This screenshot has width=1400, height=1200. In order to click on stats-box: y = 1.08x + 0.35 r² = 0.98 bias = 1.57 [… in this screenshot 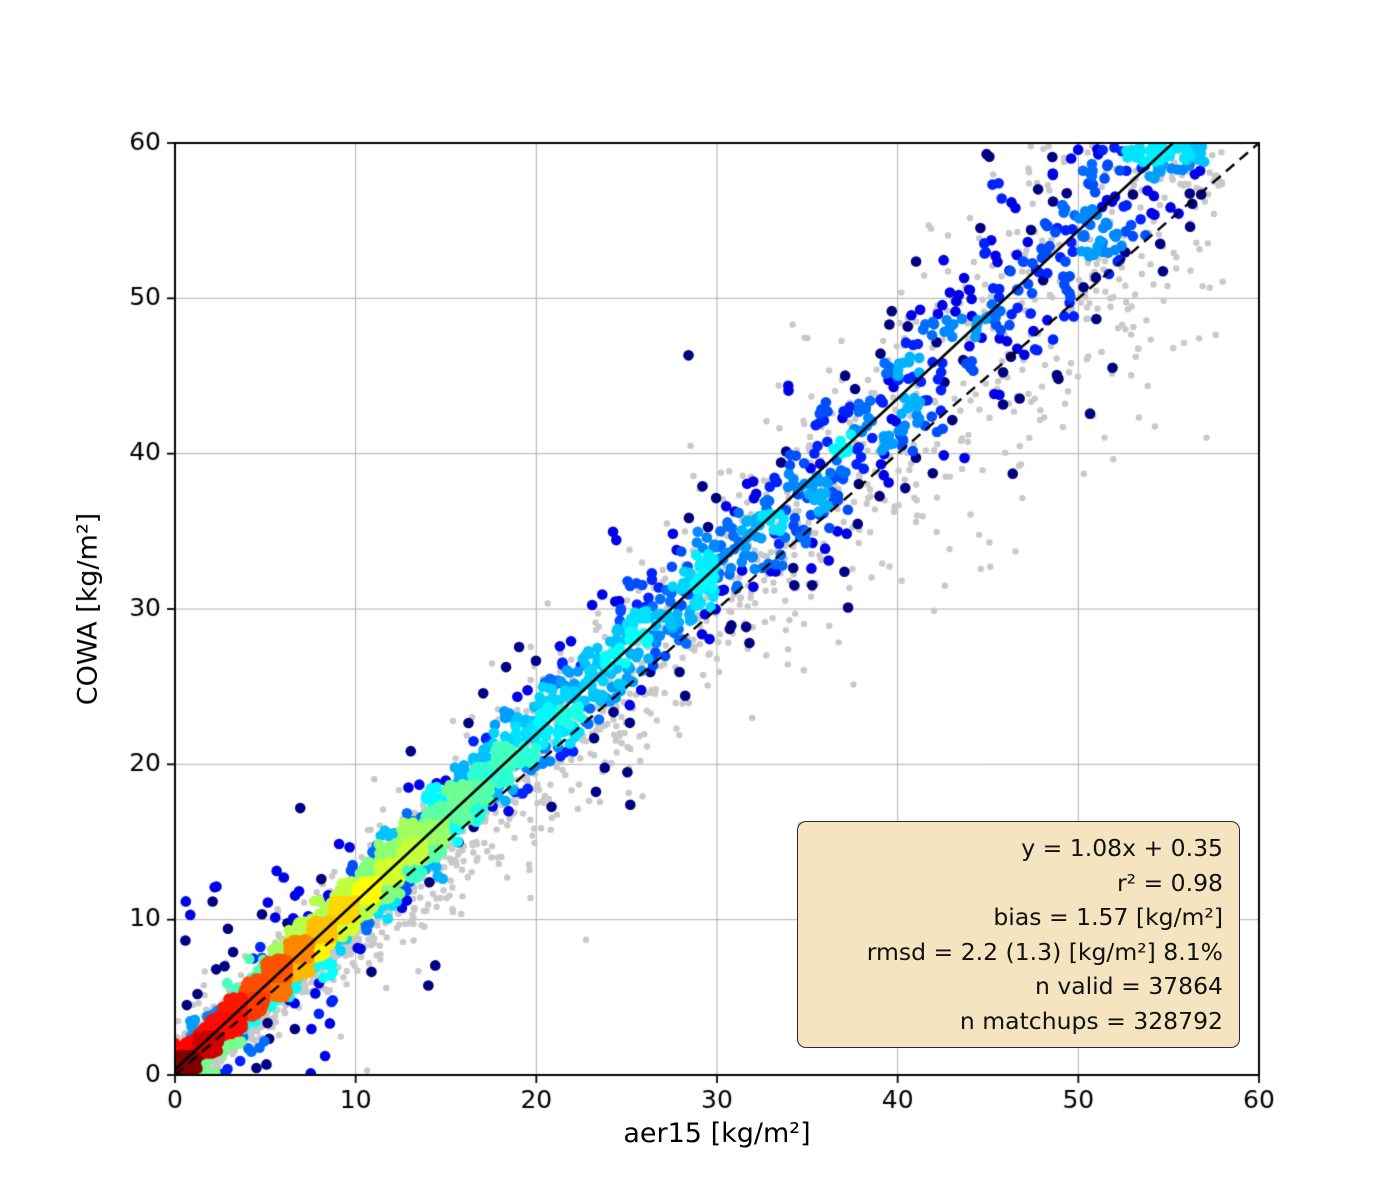, I will do `click(1018, 934)`.